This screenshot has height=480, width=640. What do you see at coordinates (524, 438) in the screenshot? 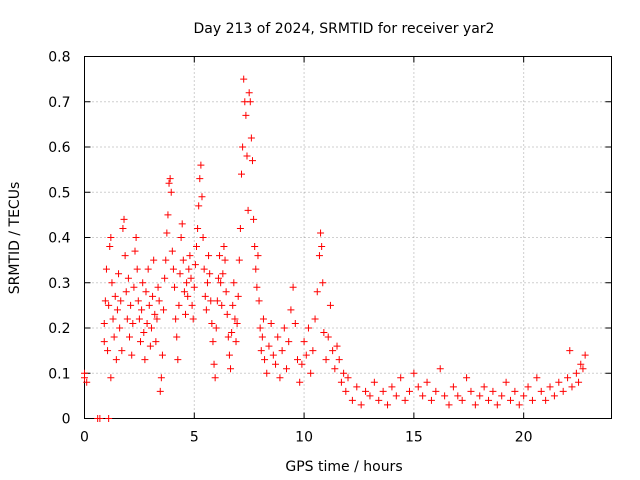
I see `x-tick-label: 20` at bounding box center [524, 438].